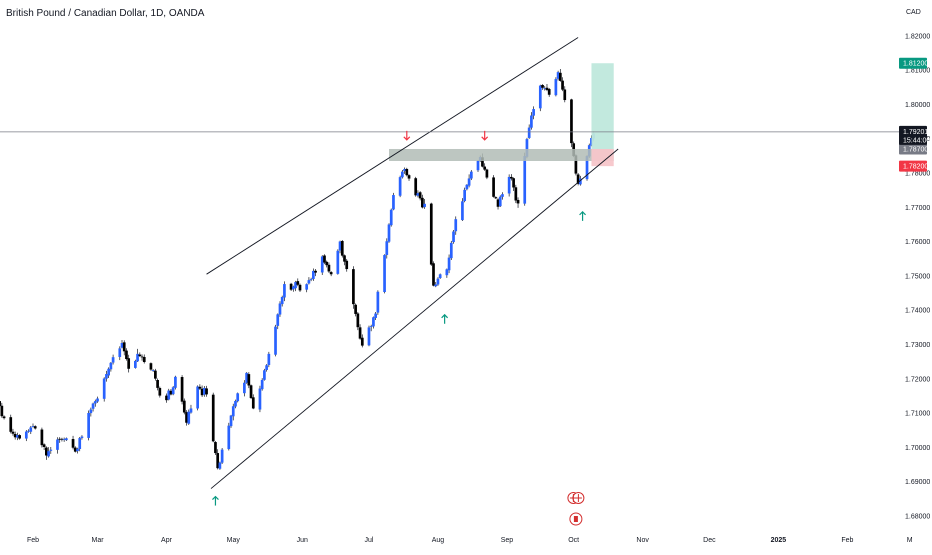 This screenshot has width=932, height=555. What do you see at coordinates (913, 149) in the screenshot?
I see `price-axis-label: 1.78700` at bounding box center [913, 149].